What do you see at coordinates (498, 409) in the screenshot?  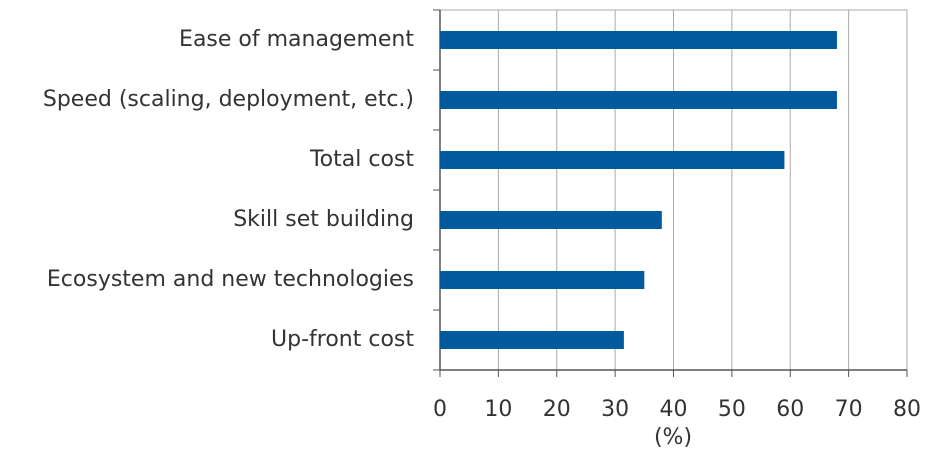 I see `x-tick-label: 10` at bounding box center [498, 409].